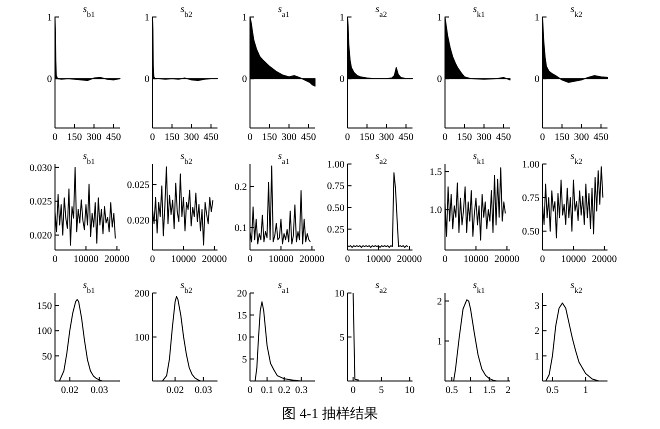 The height and width of the screenshot is (429, 660). I want to click on y-tick-label: 0.25, so click(335, 230).